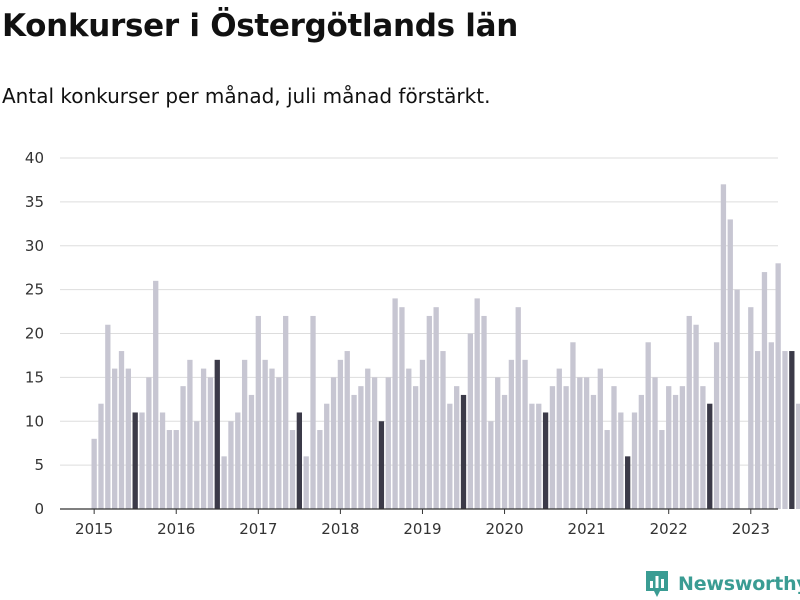 The image size is (800, 600). What do you see at coordinates (587, 529) in the screenshot?
I see `x-tick-label: 2021` at bounding box center [587, 529].